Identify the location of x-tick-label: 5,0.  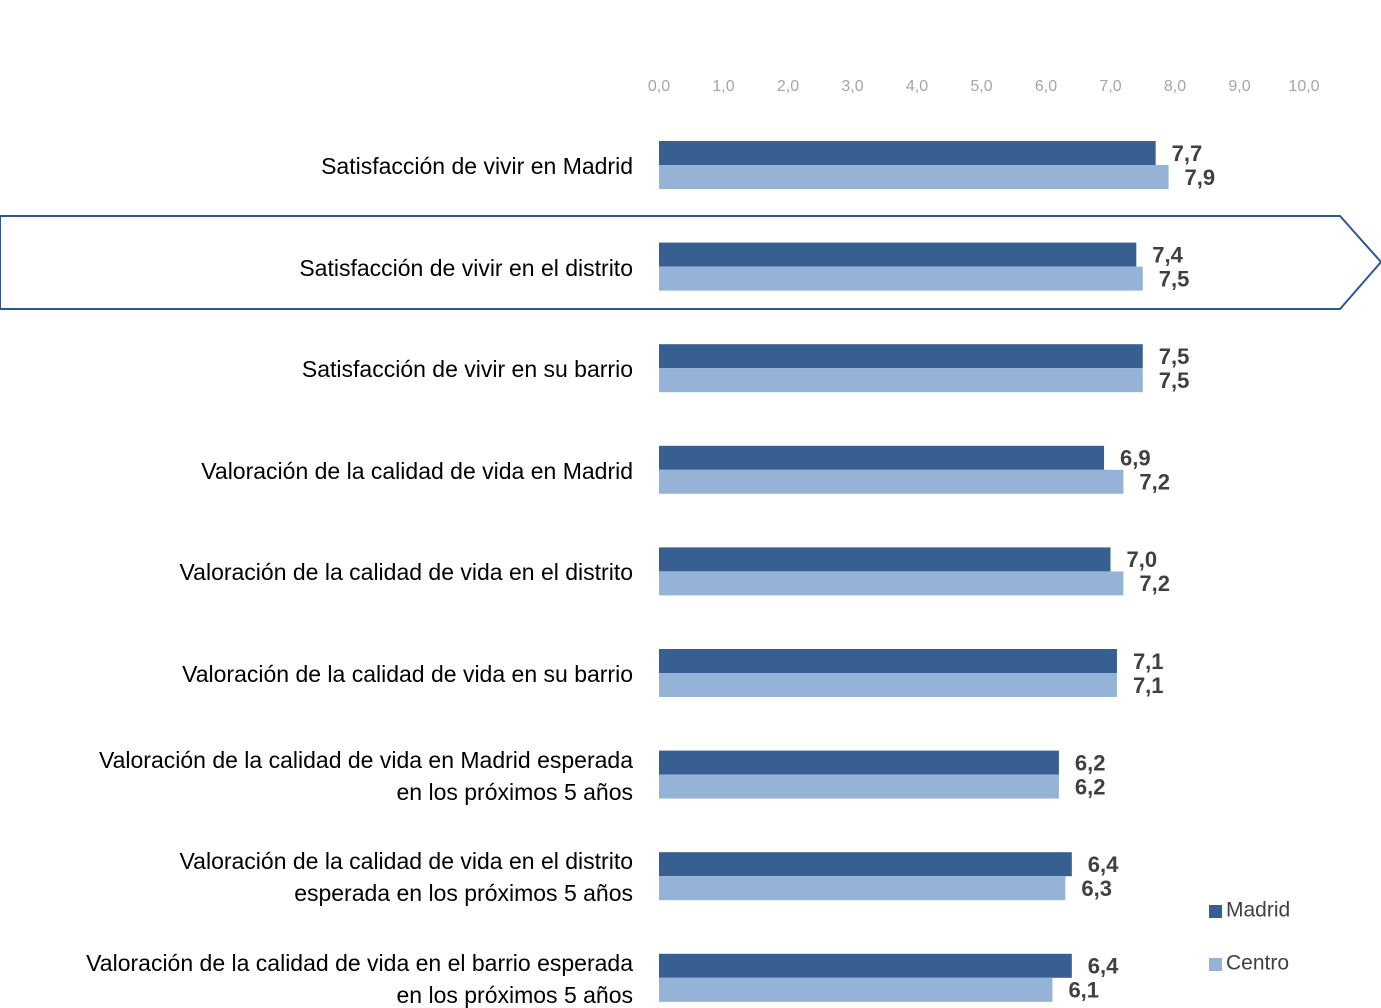
(981, 86).